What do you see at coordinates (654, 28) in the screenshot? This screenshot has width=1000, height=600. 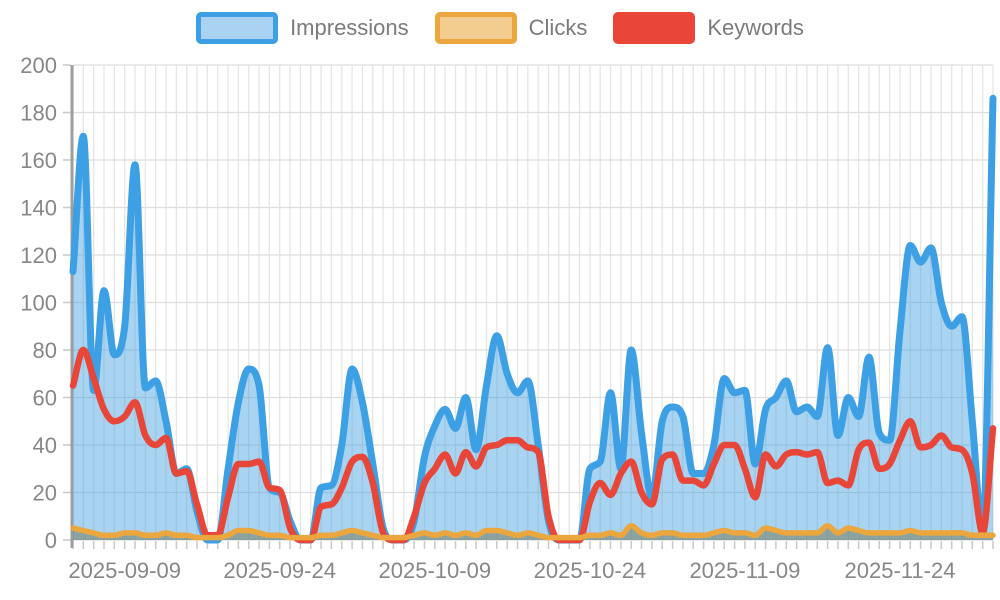 I see `keywords-swatch-icon` at bounding box center [654, 28].